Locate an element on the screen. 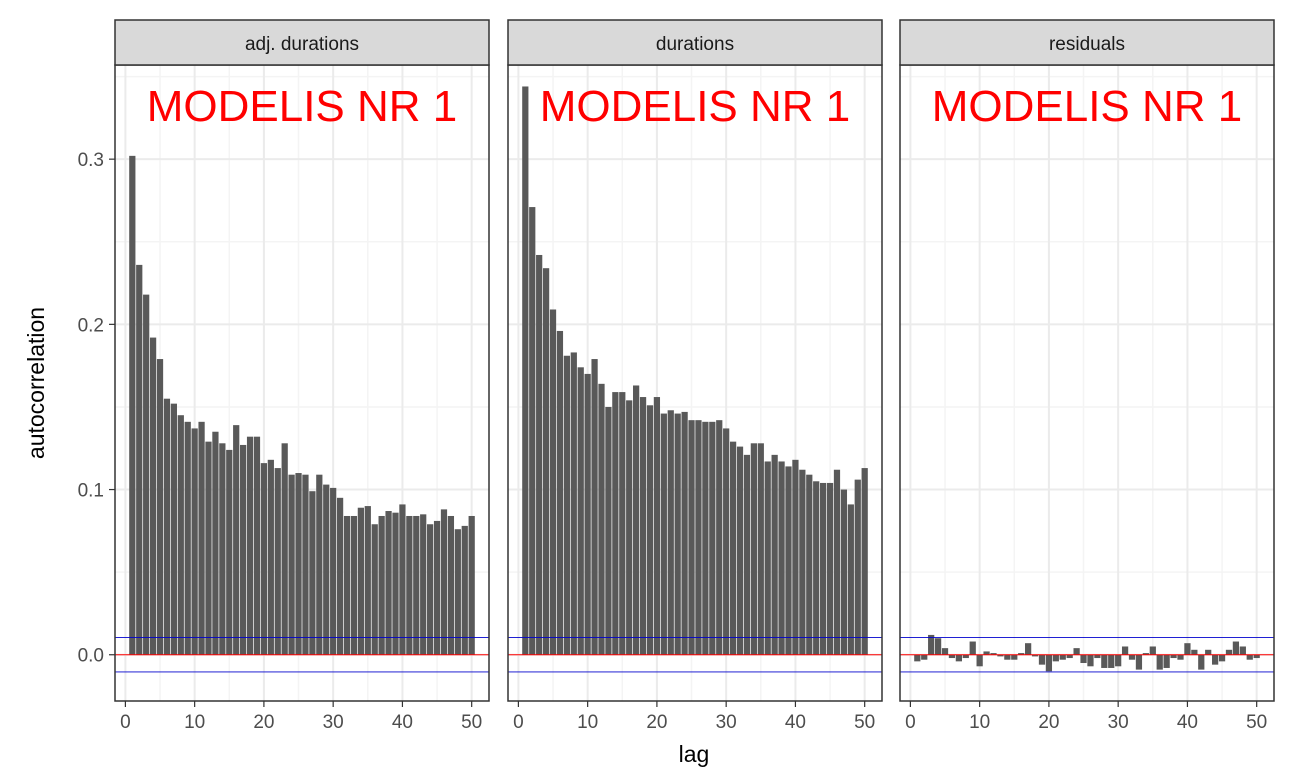 The width and height of the screenshot is (1297, 772). x-axis-title: lag is located at coordinates (694, 754).